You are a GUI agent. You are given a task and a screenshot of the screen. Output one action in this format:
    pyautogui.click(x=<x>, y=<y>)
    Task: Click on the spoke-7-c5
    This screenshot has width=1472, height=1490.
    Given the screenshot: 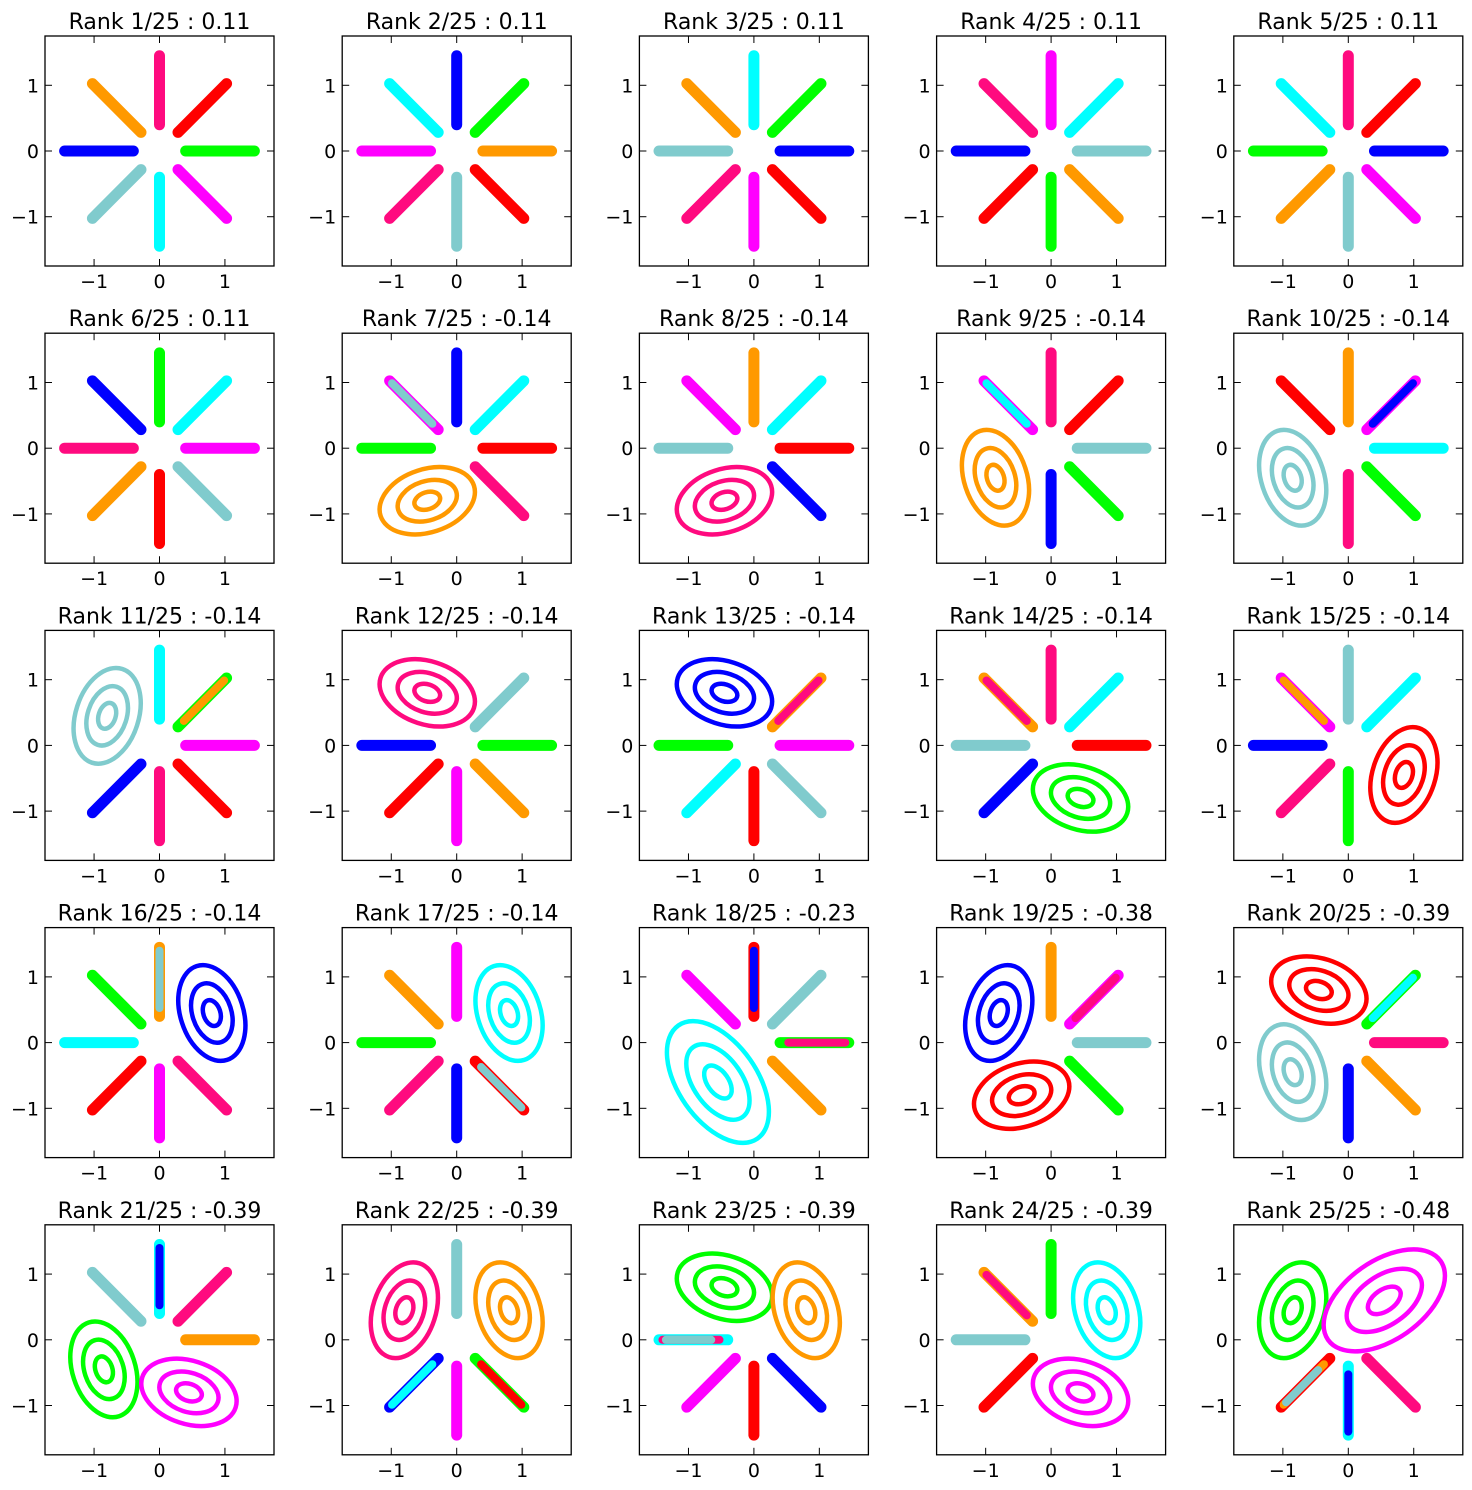 What is the action you would take?
    pyautogui.click(x=202, y=491)
    